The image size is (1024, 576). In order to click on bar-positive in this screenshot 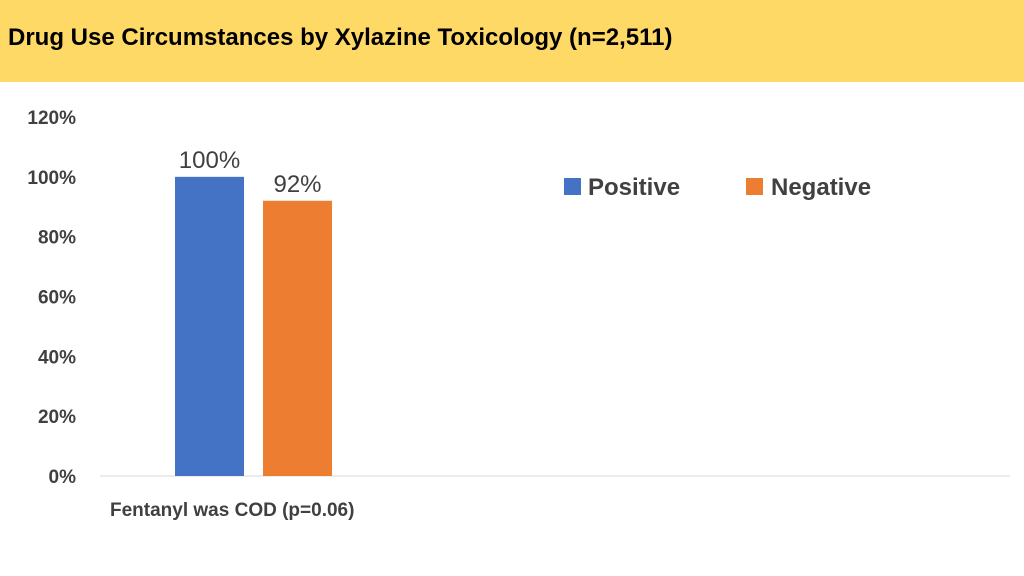, I will do `click(209, 326)`.